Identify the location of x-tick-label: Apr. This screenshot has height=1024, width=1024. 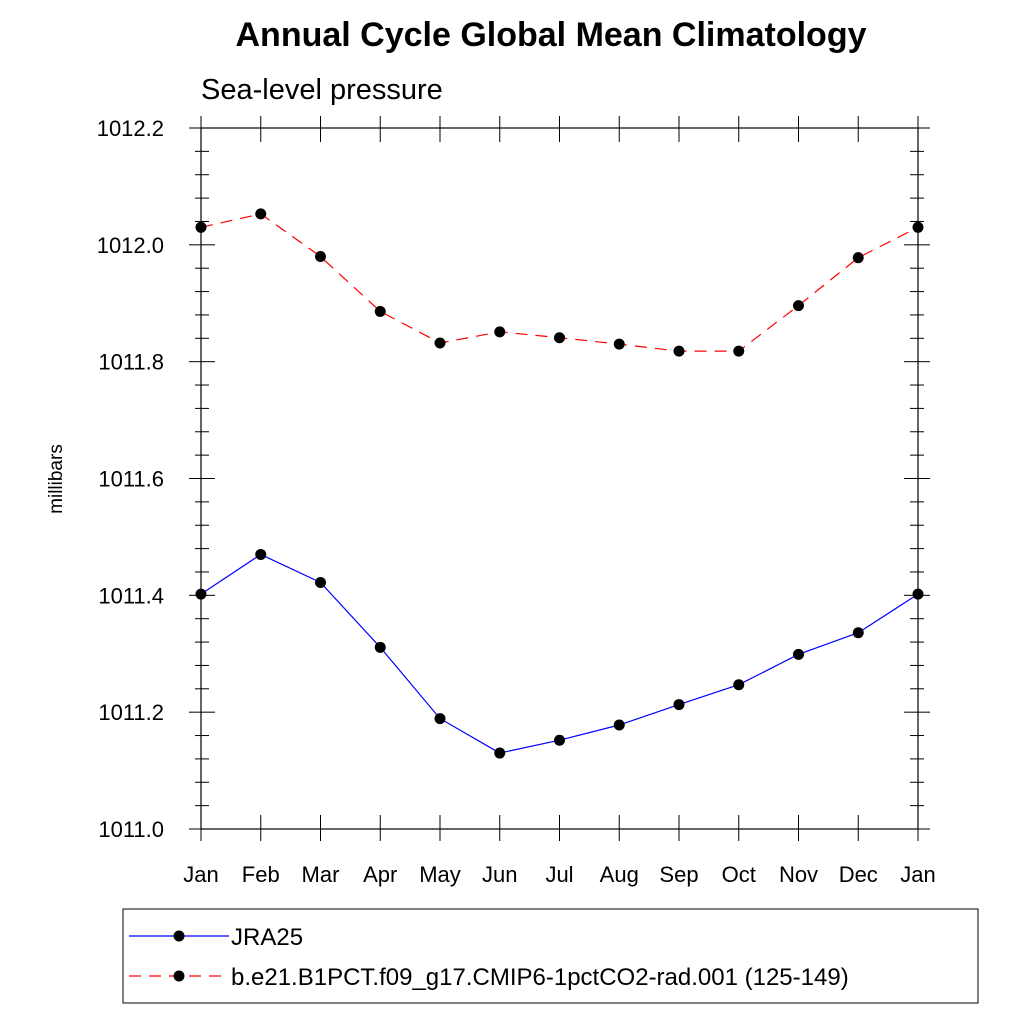
(380, 874).